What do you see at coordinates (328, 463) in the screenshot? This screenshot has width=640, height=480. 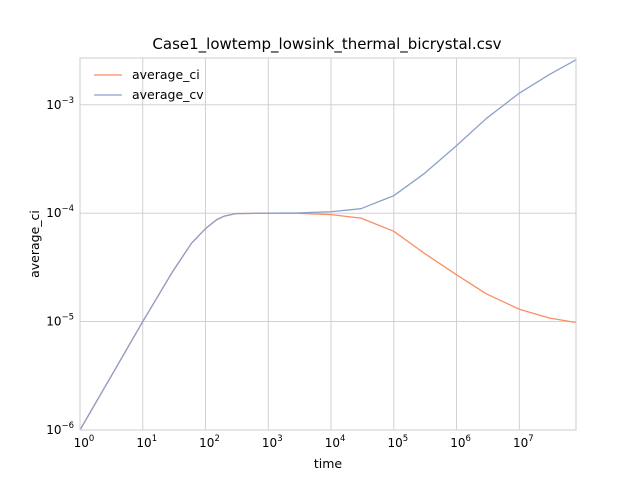 I see `x-axis-label: time` at bounding box center [328, 463].